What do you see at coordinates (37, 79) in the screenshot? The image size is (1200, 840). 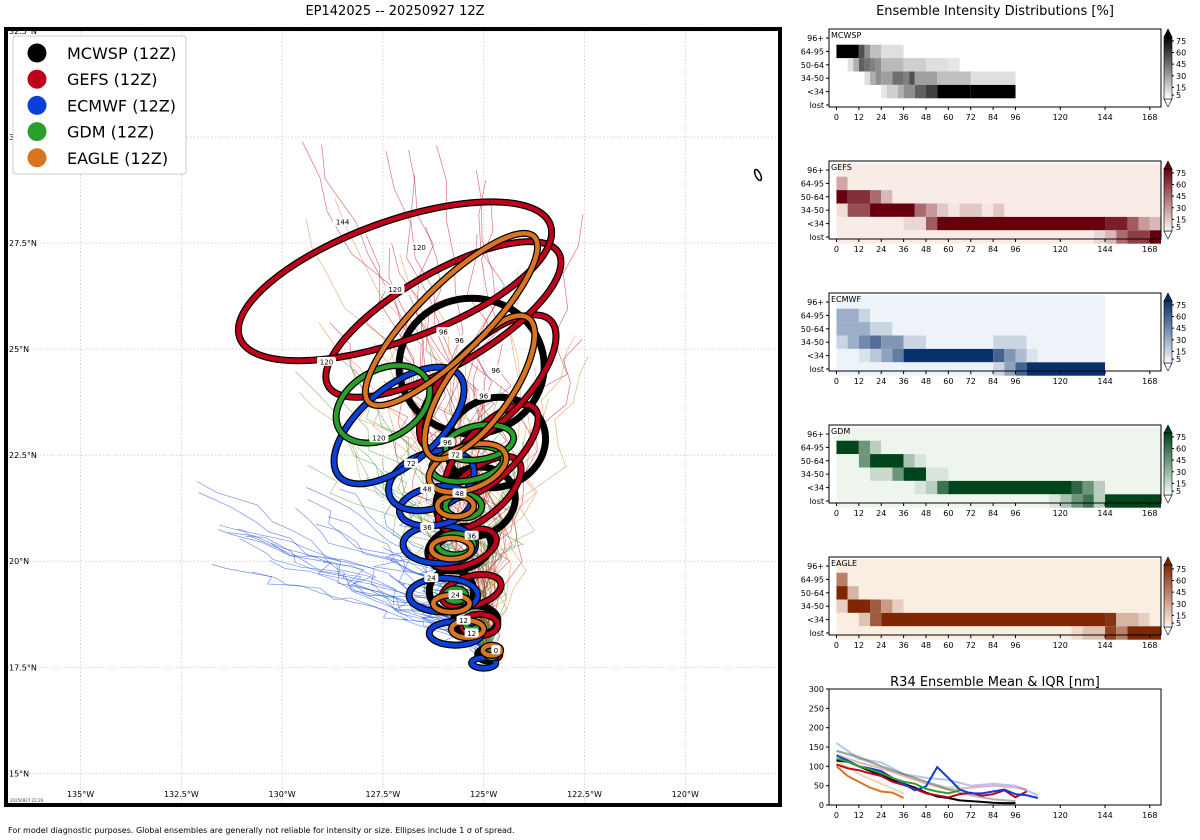 I see `legend-marker-gefs` at bounding box center [37, 79].